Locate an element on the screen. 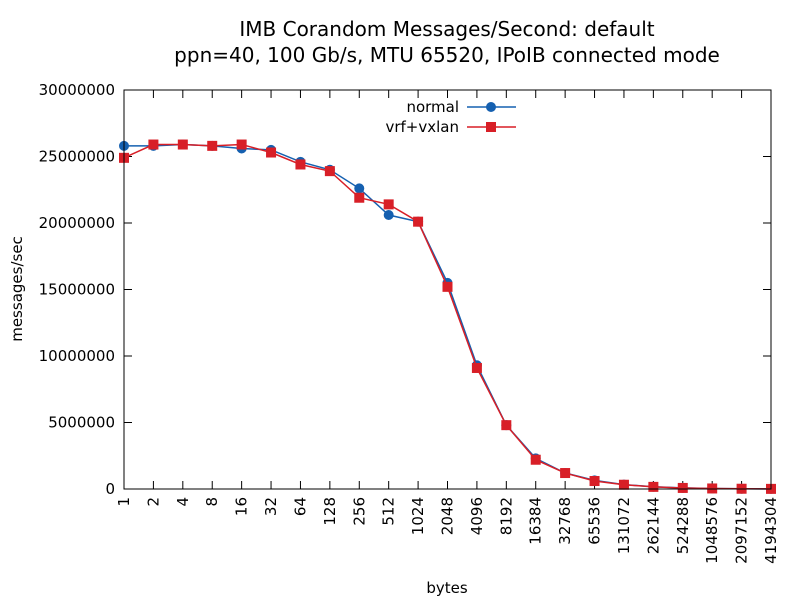 Image resolution: width=800 pixels, height=600 pixels. x-tick-label: 131072 is located at coordinates (624, 525).